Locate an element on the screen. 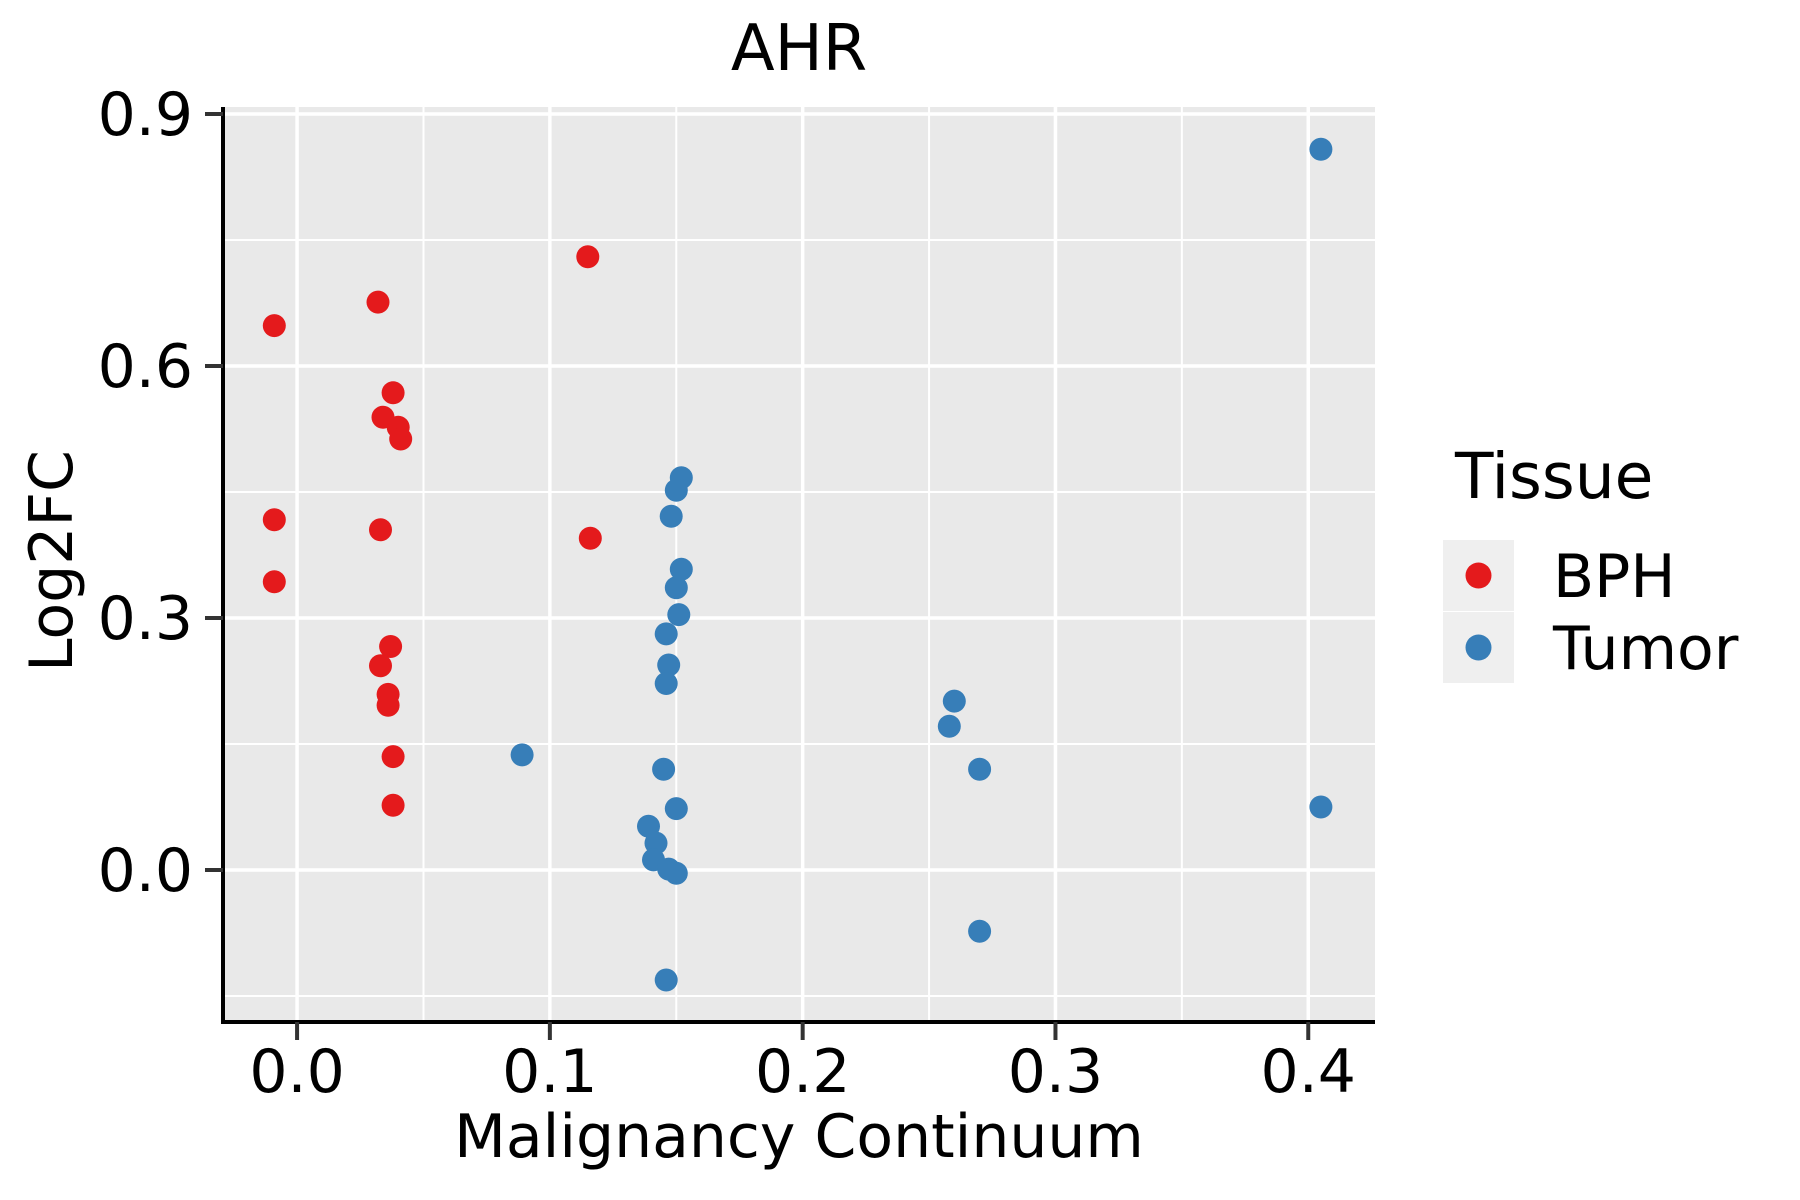 The image size is (1800, 1200). y-tick-label: 0.3 is located at coordinates (145, 619).